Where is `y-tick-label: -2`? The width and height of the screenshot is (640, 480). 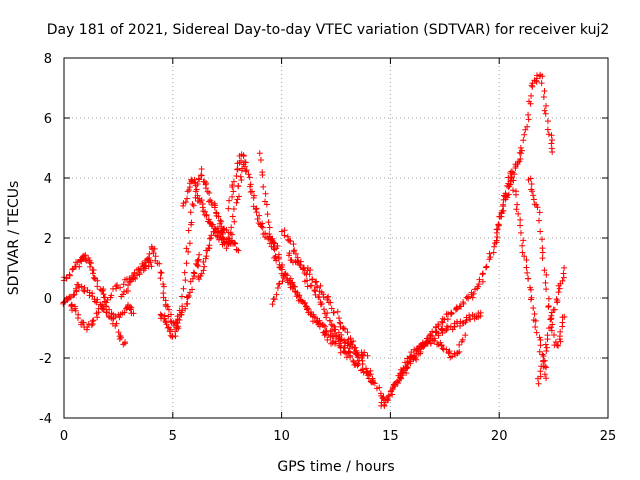 y-tick-label: -2 is located at coordinates (45, 359).